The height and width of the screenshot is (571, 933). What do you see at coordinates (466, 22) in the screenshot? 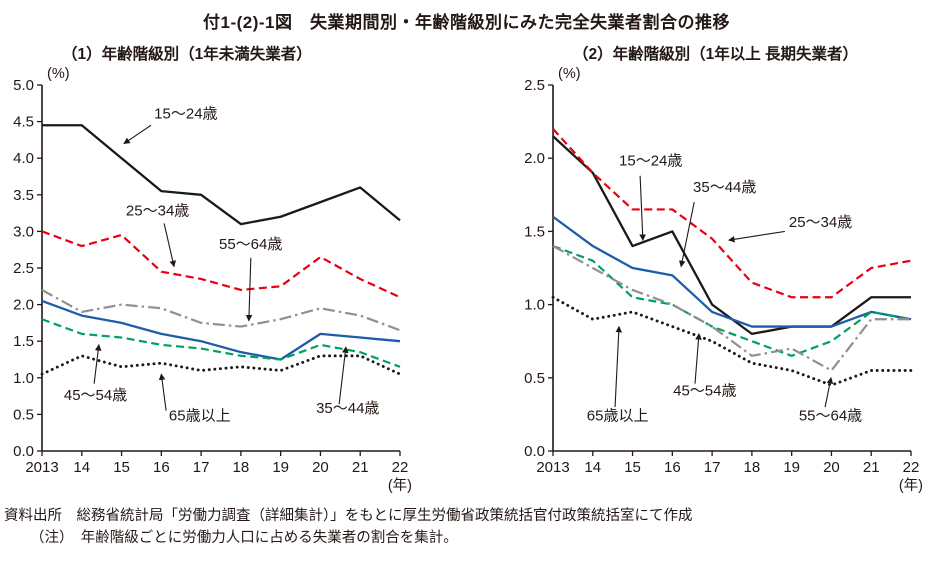
I see `figure-title: 付1-(2)-1図 失業期間別・年齢階級別にみた完全失業者割合の推移` at bounding box center [466, 22].